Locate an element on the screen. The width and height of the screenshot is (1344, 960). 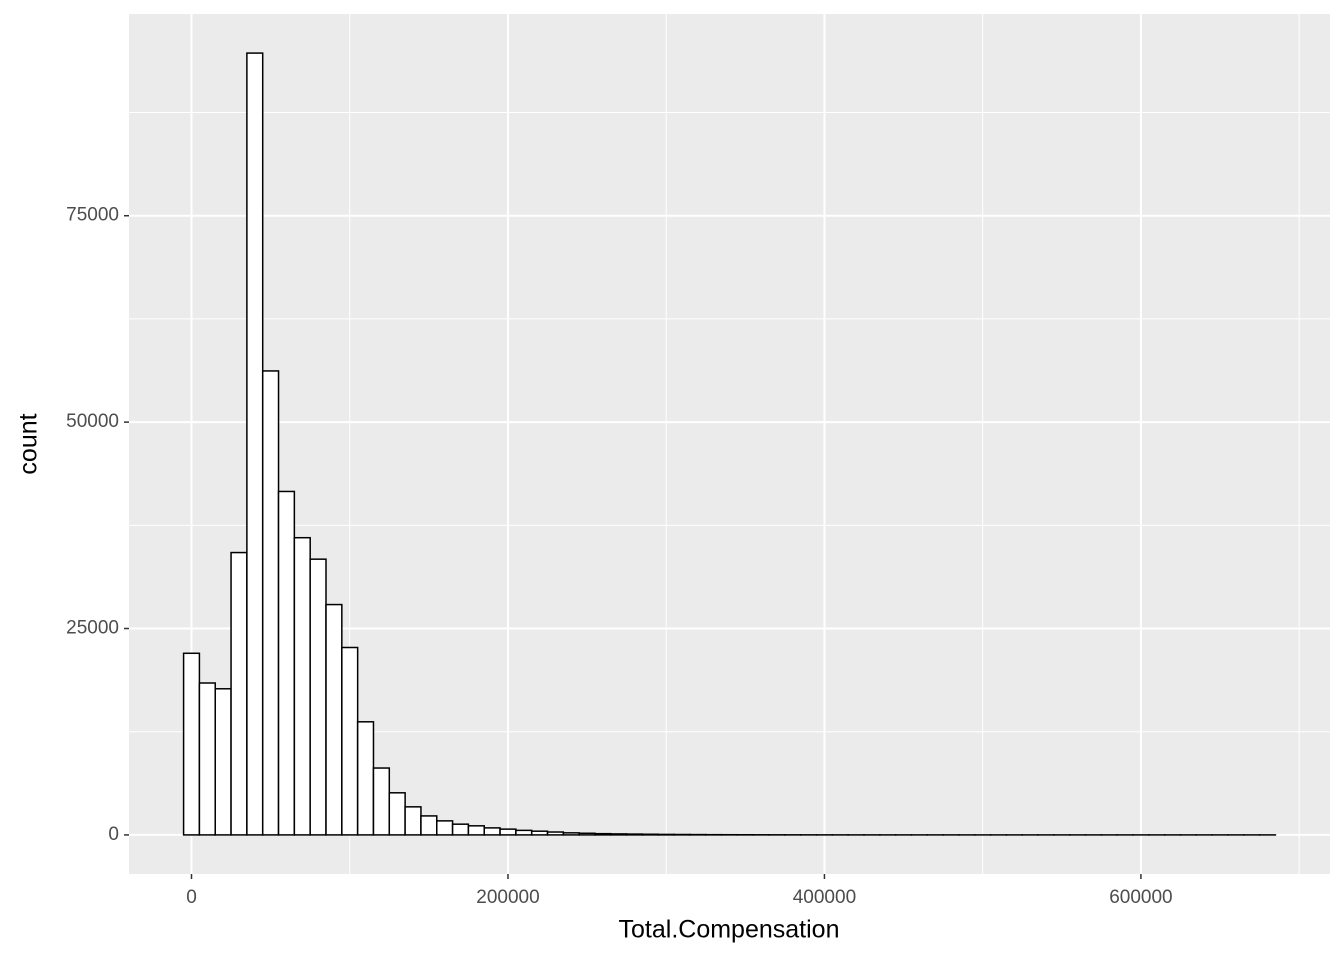
y-tick-label: 75000 is located at coordinates (92, 215).